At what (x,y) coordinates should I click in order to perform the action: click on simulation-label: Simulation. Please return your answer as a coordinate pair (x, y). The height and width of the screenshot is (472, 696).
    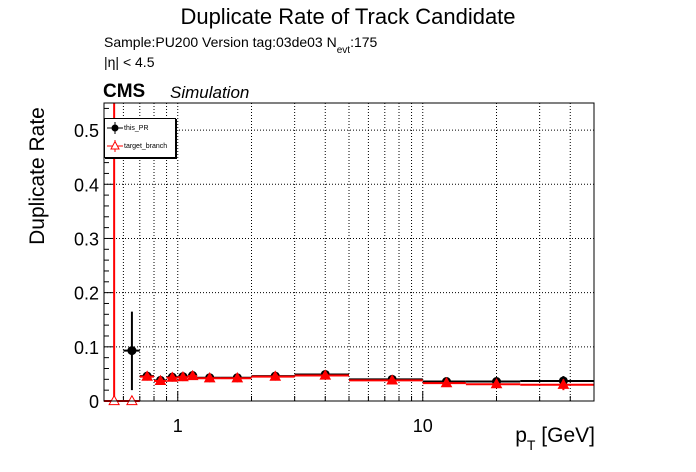
    Looking at the image, I should click on (210, 92).